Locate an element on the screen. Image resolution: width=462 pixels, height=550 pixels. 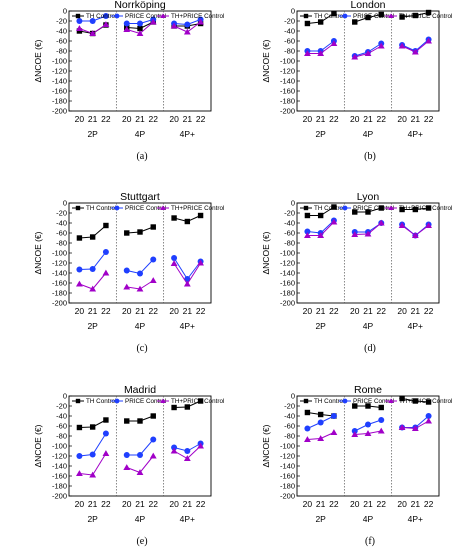
legend-label: TH Control is located at coordinates (329, 401).